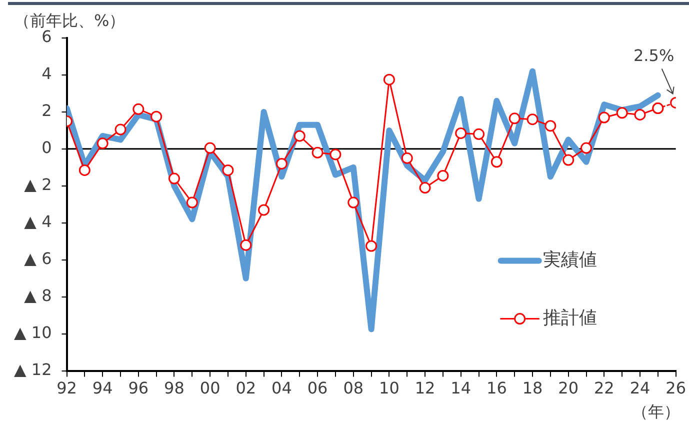  I want to click on x-tick-label: 02, so click(246, 388).